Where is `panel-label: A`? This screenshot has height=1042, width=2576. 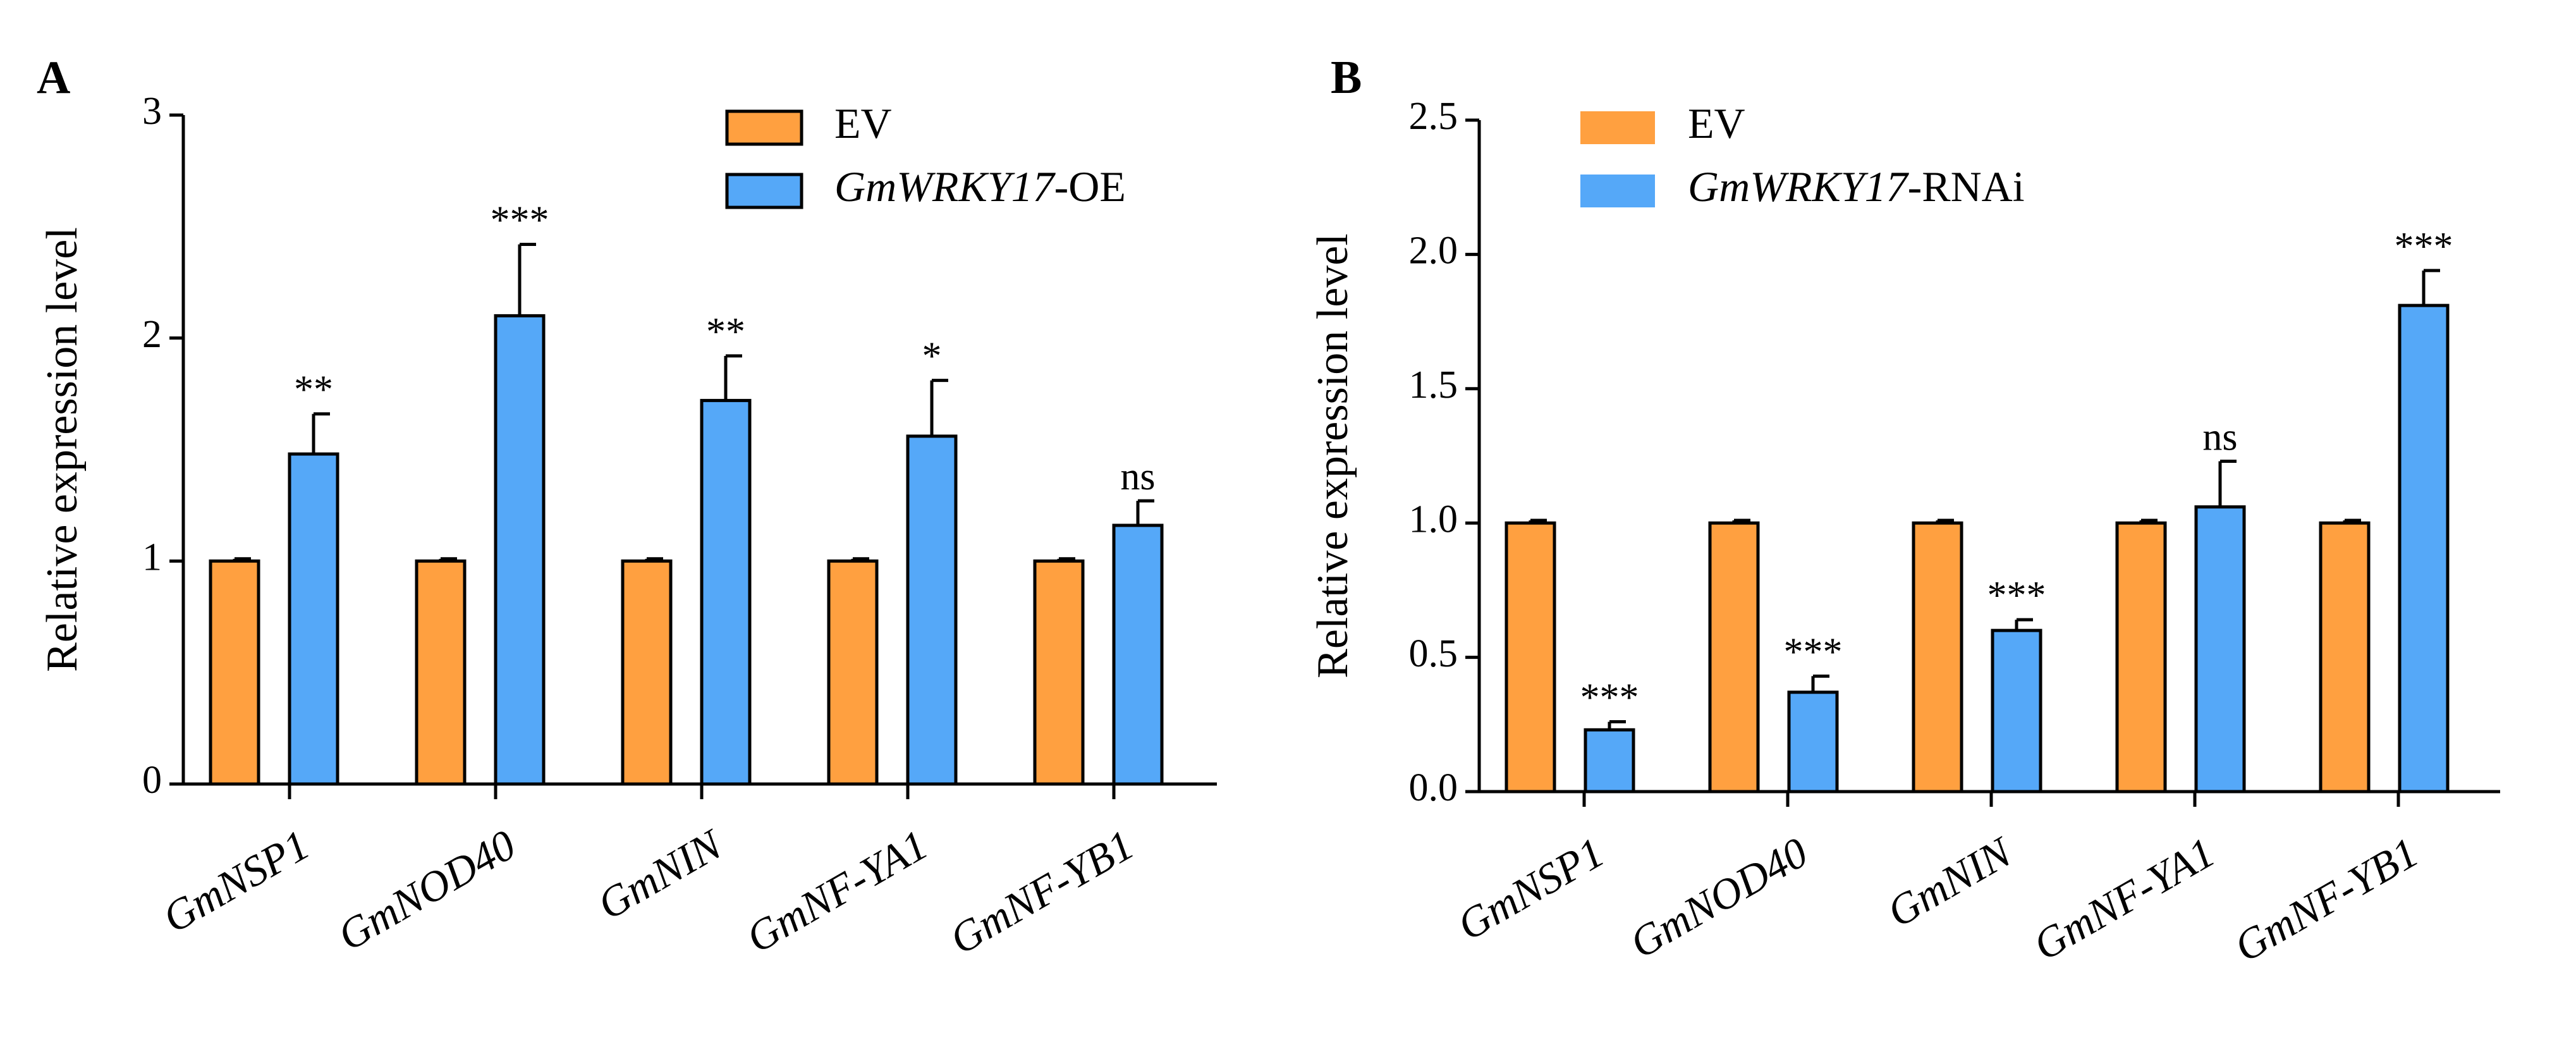 panel-label: A is located at coordinates (53, 78).